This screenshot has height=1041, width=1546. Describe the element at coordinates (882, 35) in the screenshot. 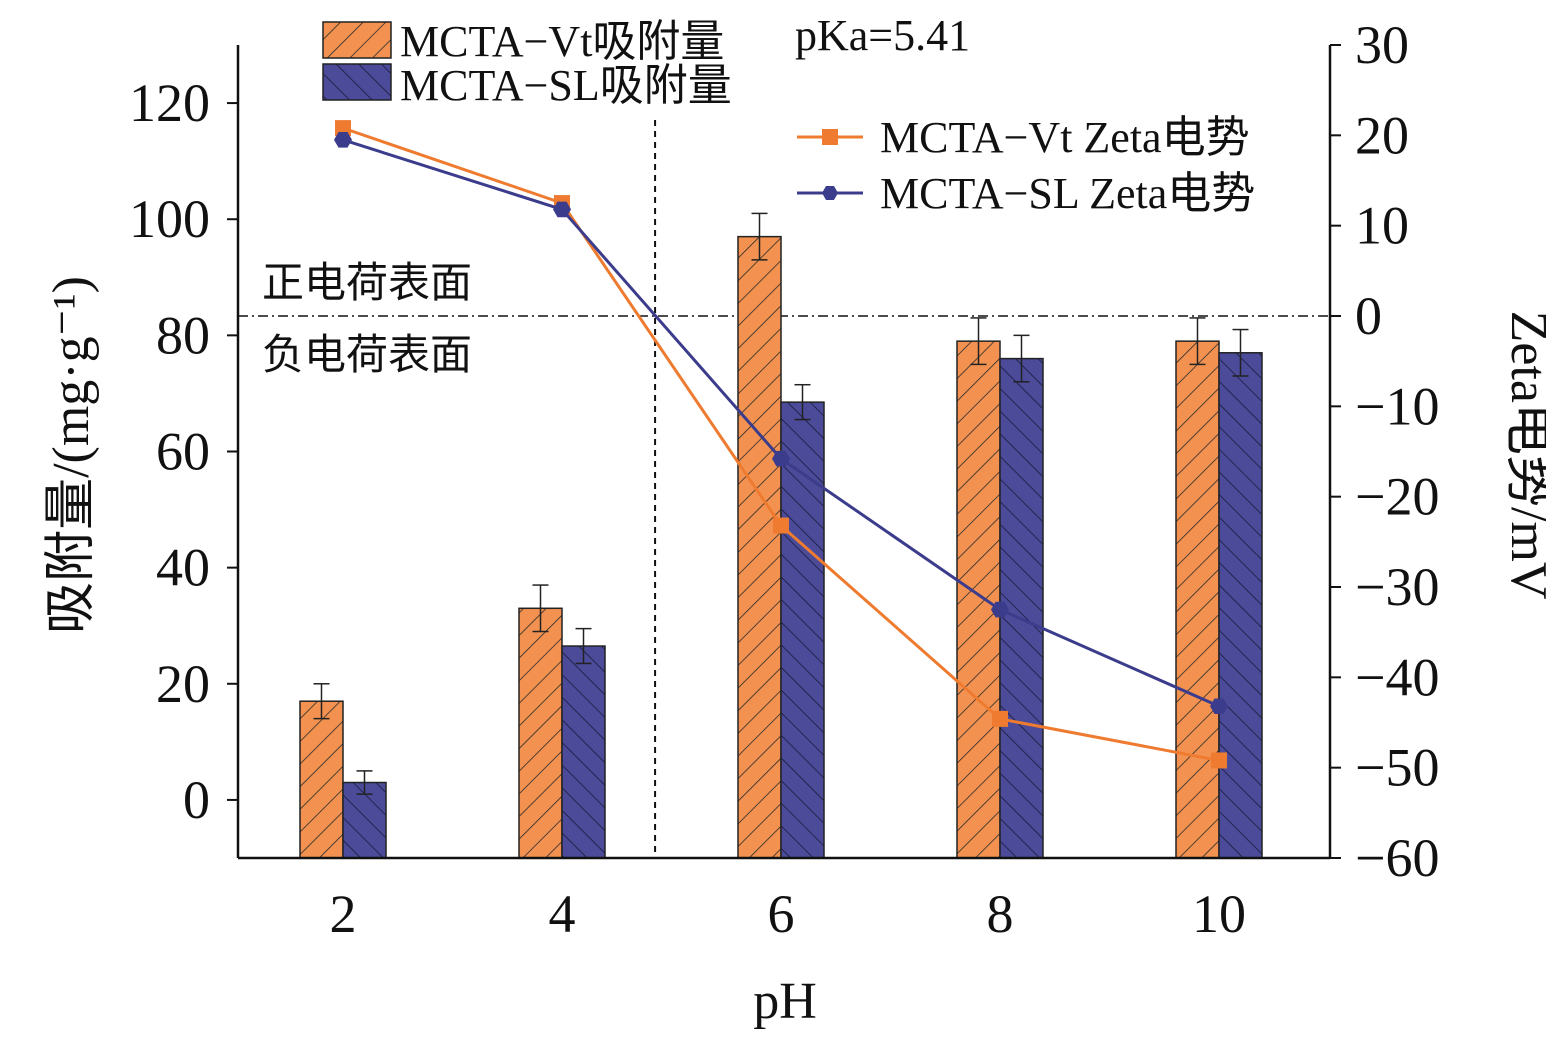

I see `pka-annotation: pKa=5.41` at that location.